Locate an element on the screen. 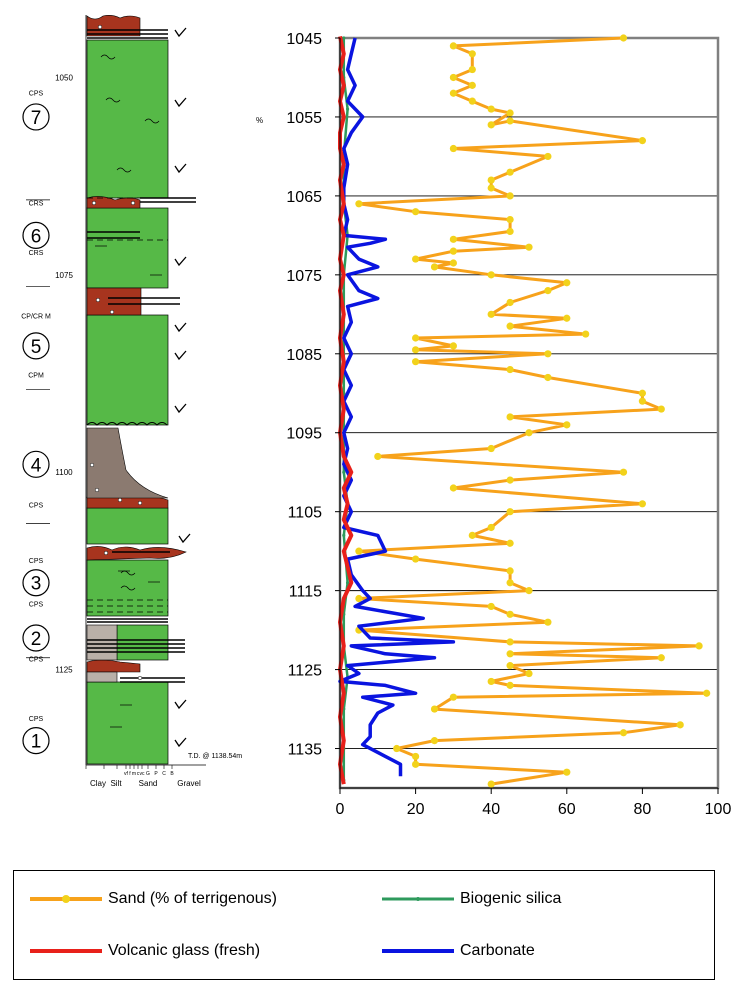  facies-label-6: CPS is located at coordinates (36, 561).